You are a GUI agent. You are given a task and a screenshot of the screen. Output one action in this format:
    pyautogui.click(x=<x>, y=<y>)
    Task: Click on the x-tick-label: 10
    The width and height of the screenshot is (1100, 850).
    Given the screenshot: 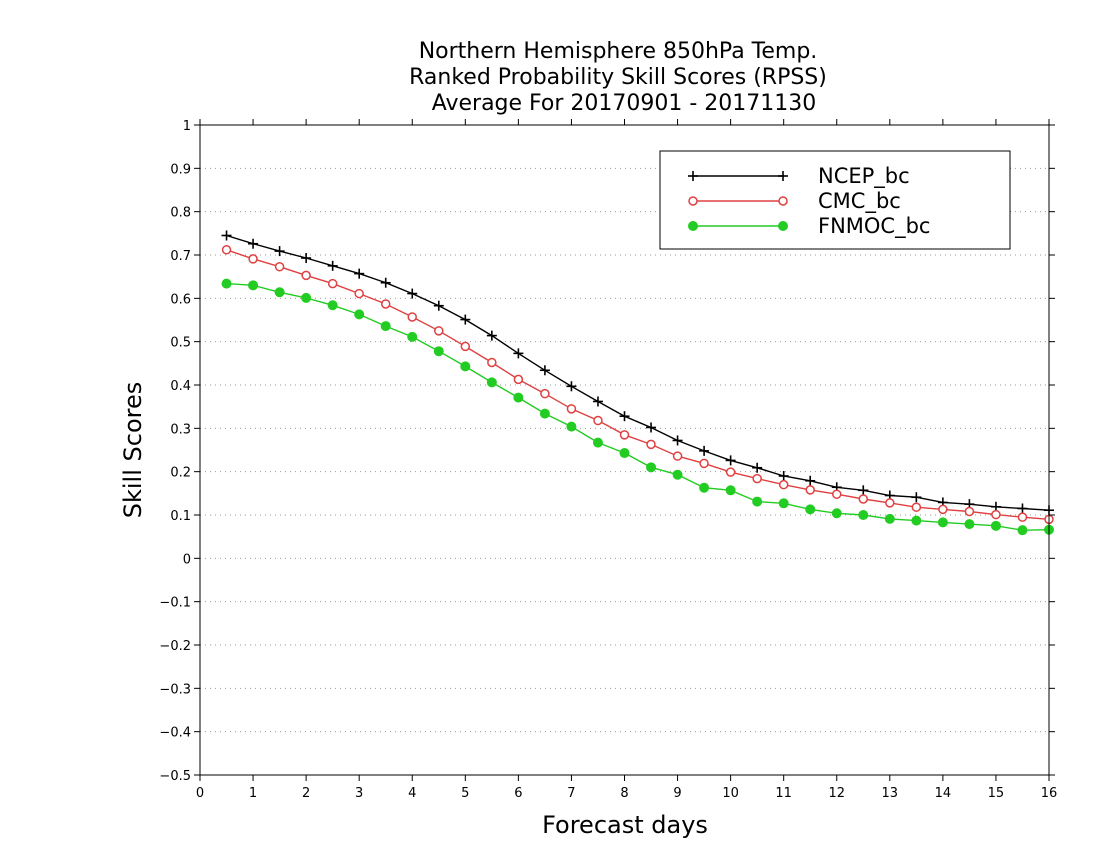 What is the action you would take?
    pyautogui.click(x=730, y=793)
    